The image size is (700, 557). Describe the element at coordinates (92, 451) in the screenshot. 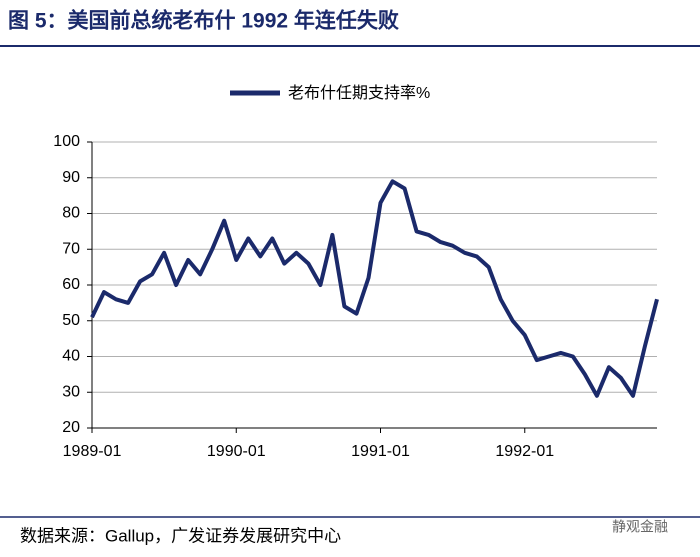

I see `x-tick-label: 1989-01` at that location.